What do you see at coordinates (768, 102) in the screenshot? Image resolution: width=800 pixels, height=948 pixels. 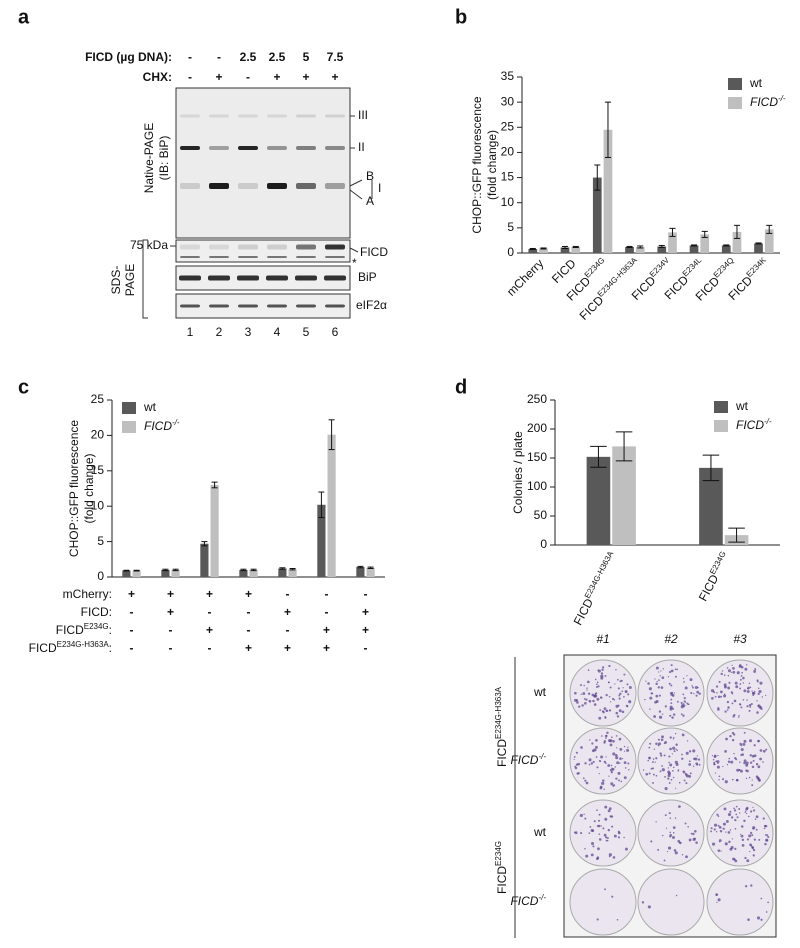 I see `legend-label: FICD-/-` at bounding box center [768, 102].